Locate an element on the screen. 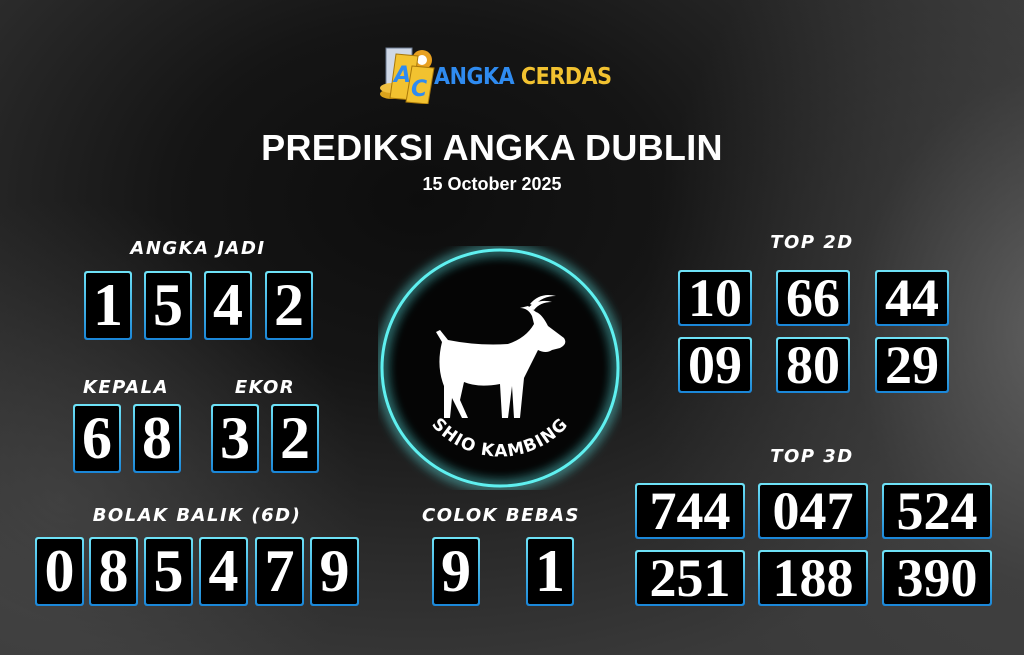  top-2d-number-value: 10 is located at coordinates (715, 298).